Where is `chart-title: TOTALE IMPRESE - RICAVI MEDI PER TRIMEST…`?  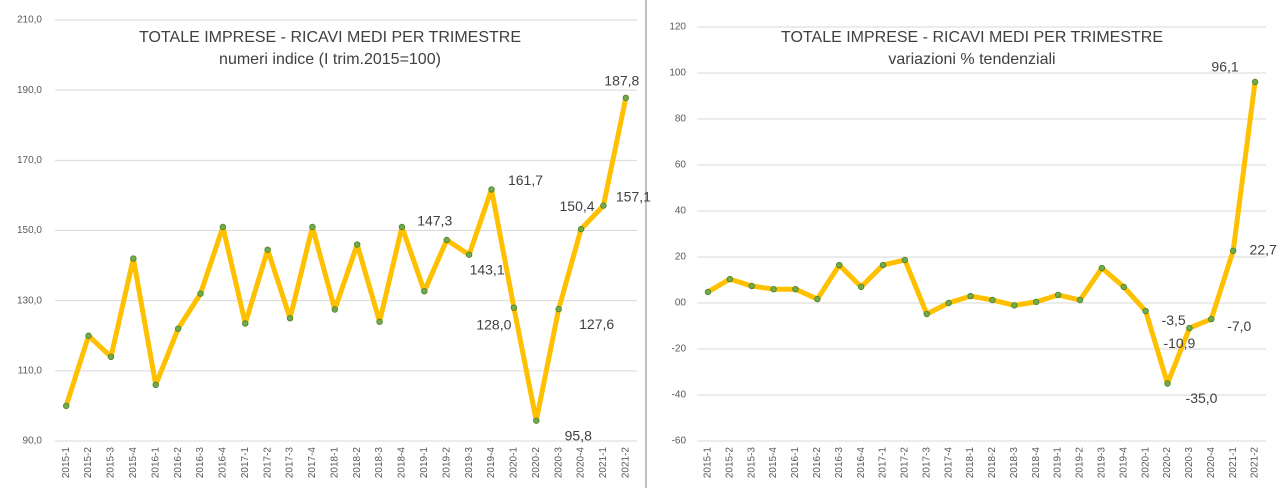
chart-title: TOTALE IMPRESE - RICAVI MEDI PER TRIMEST… is located at coordinates (330, 37).